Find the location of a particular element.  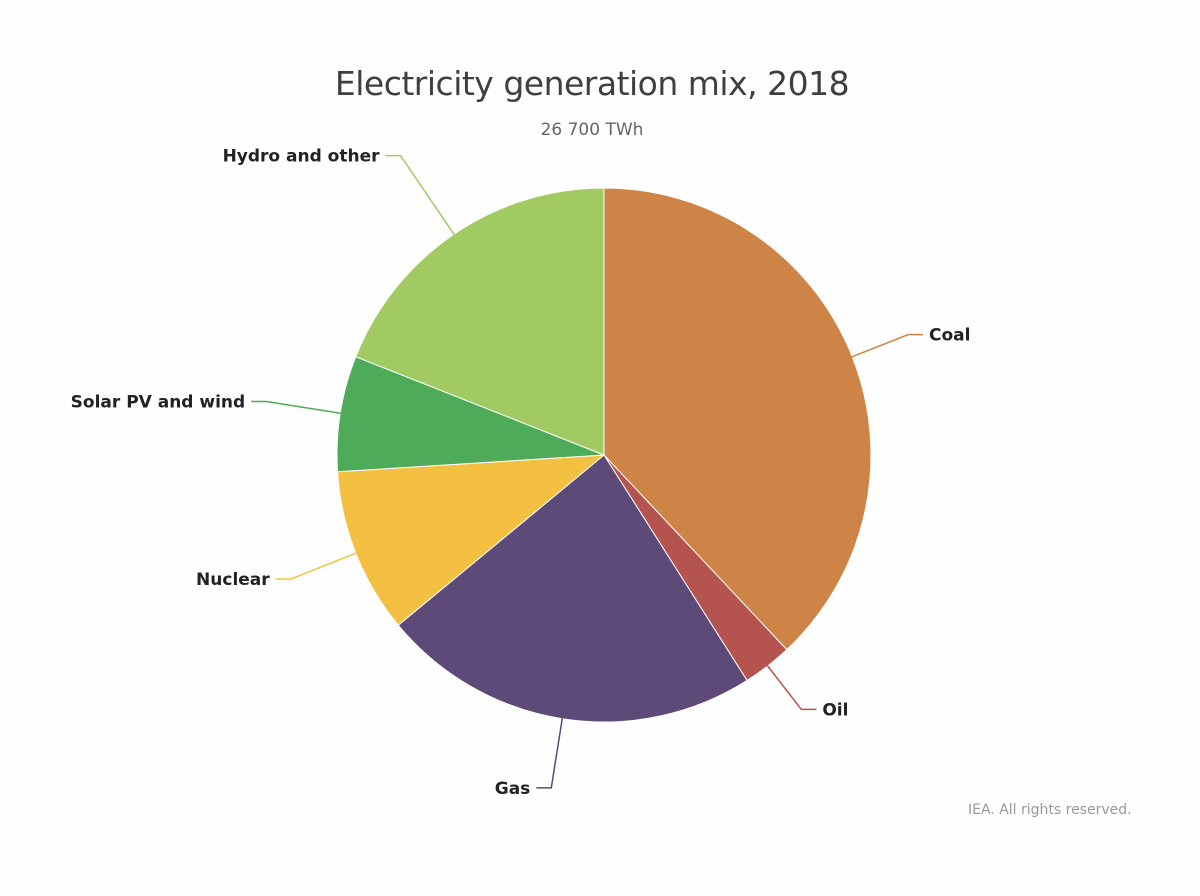

credit-text: IEA. All rights reserved. is located at coordinates (1050, 810).